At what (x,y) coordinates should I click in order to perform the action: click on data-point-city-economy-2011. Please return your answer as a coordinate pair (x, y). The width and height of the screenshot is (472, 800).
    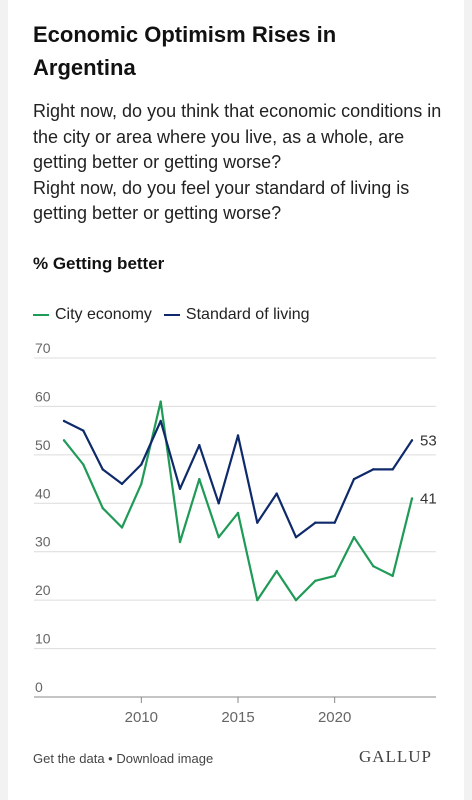
    Looking at the image, I should click on (160, 401).